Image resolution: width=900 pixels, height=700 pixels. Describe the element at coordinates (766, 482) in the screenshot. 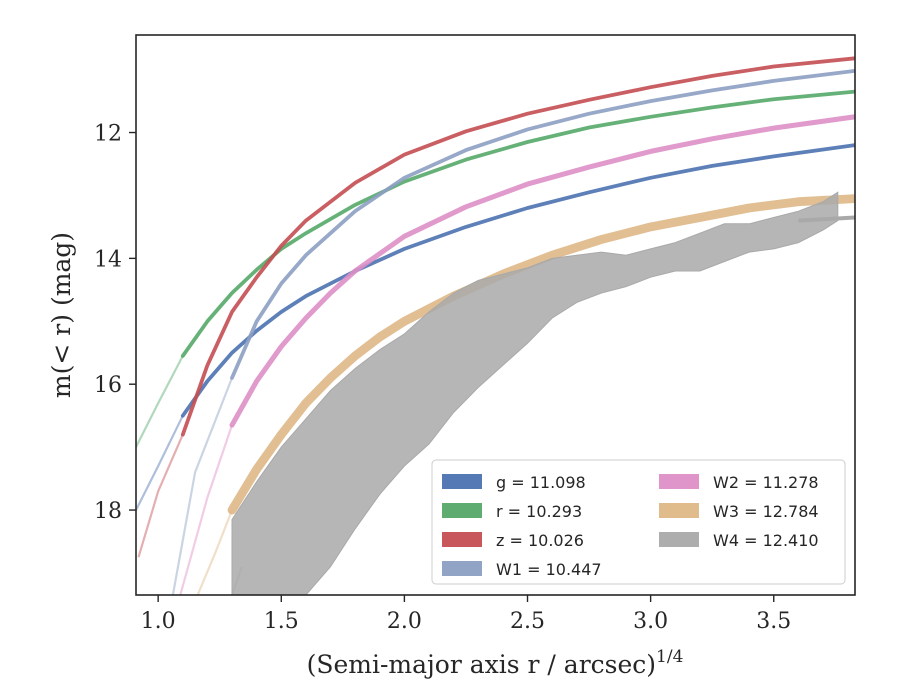

I see `legend-label: W2 = 11.278` at that location.